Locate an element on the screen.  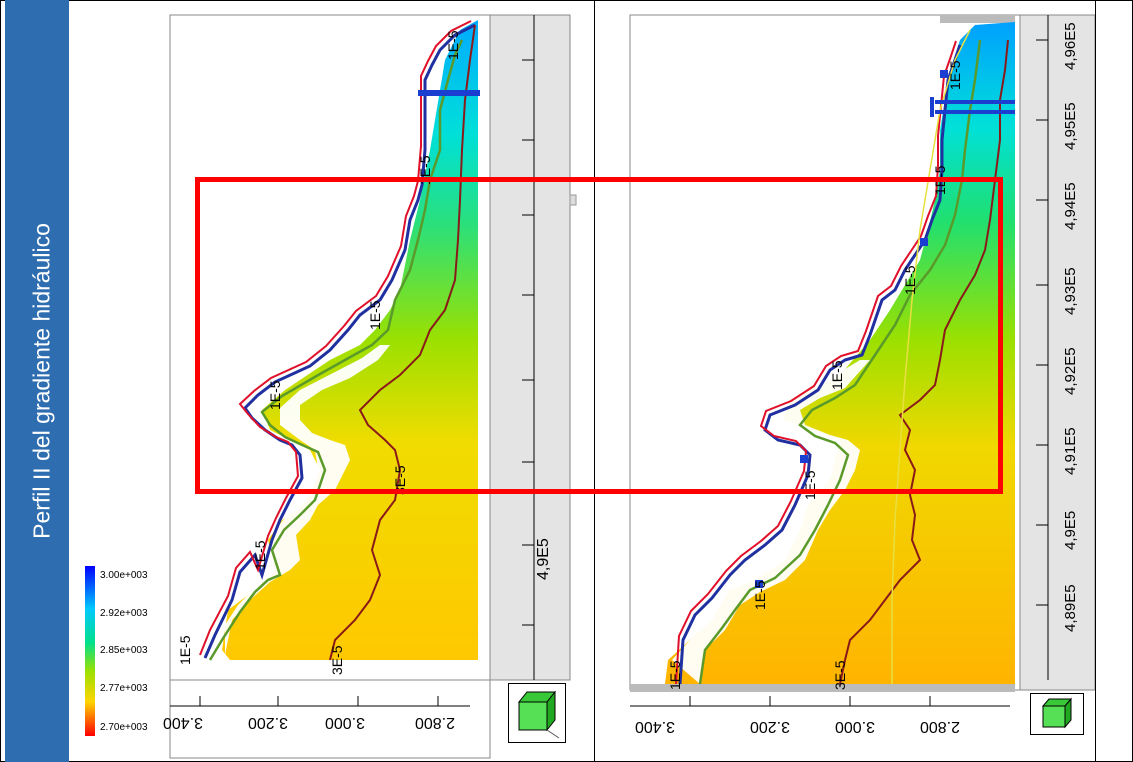
right-x-tick-marks is located at coordinates (1042, 322).